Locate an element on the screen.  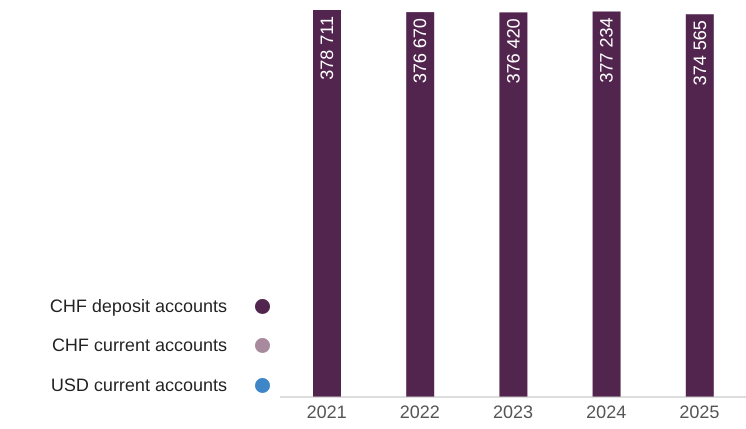
legend-label: CHF current accounts is located at coordinates (139, 345).